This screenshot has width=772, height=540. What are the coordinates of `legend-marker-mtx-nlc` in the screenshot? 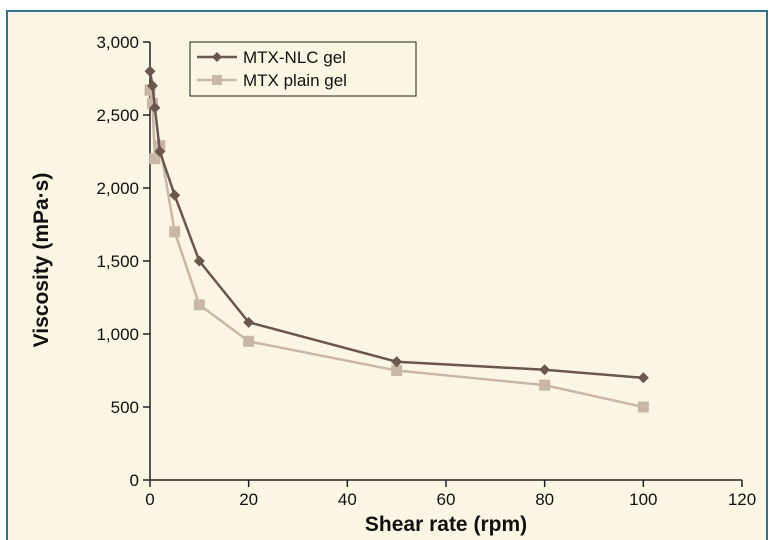 It's located at (217, 57).